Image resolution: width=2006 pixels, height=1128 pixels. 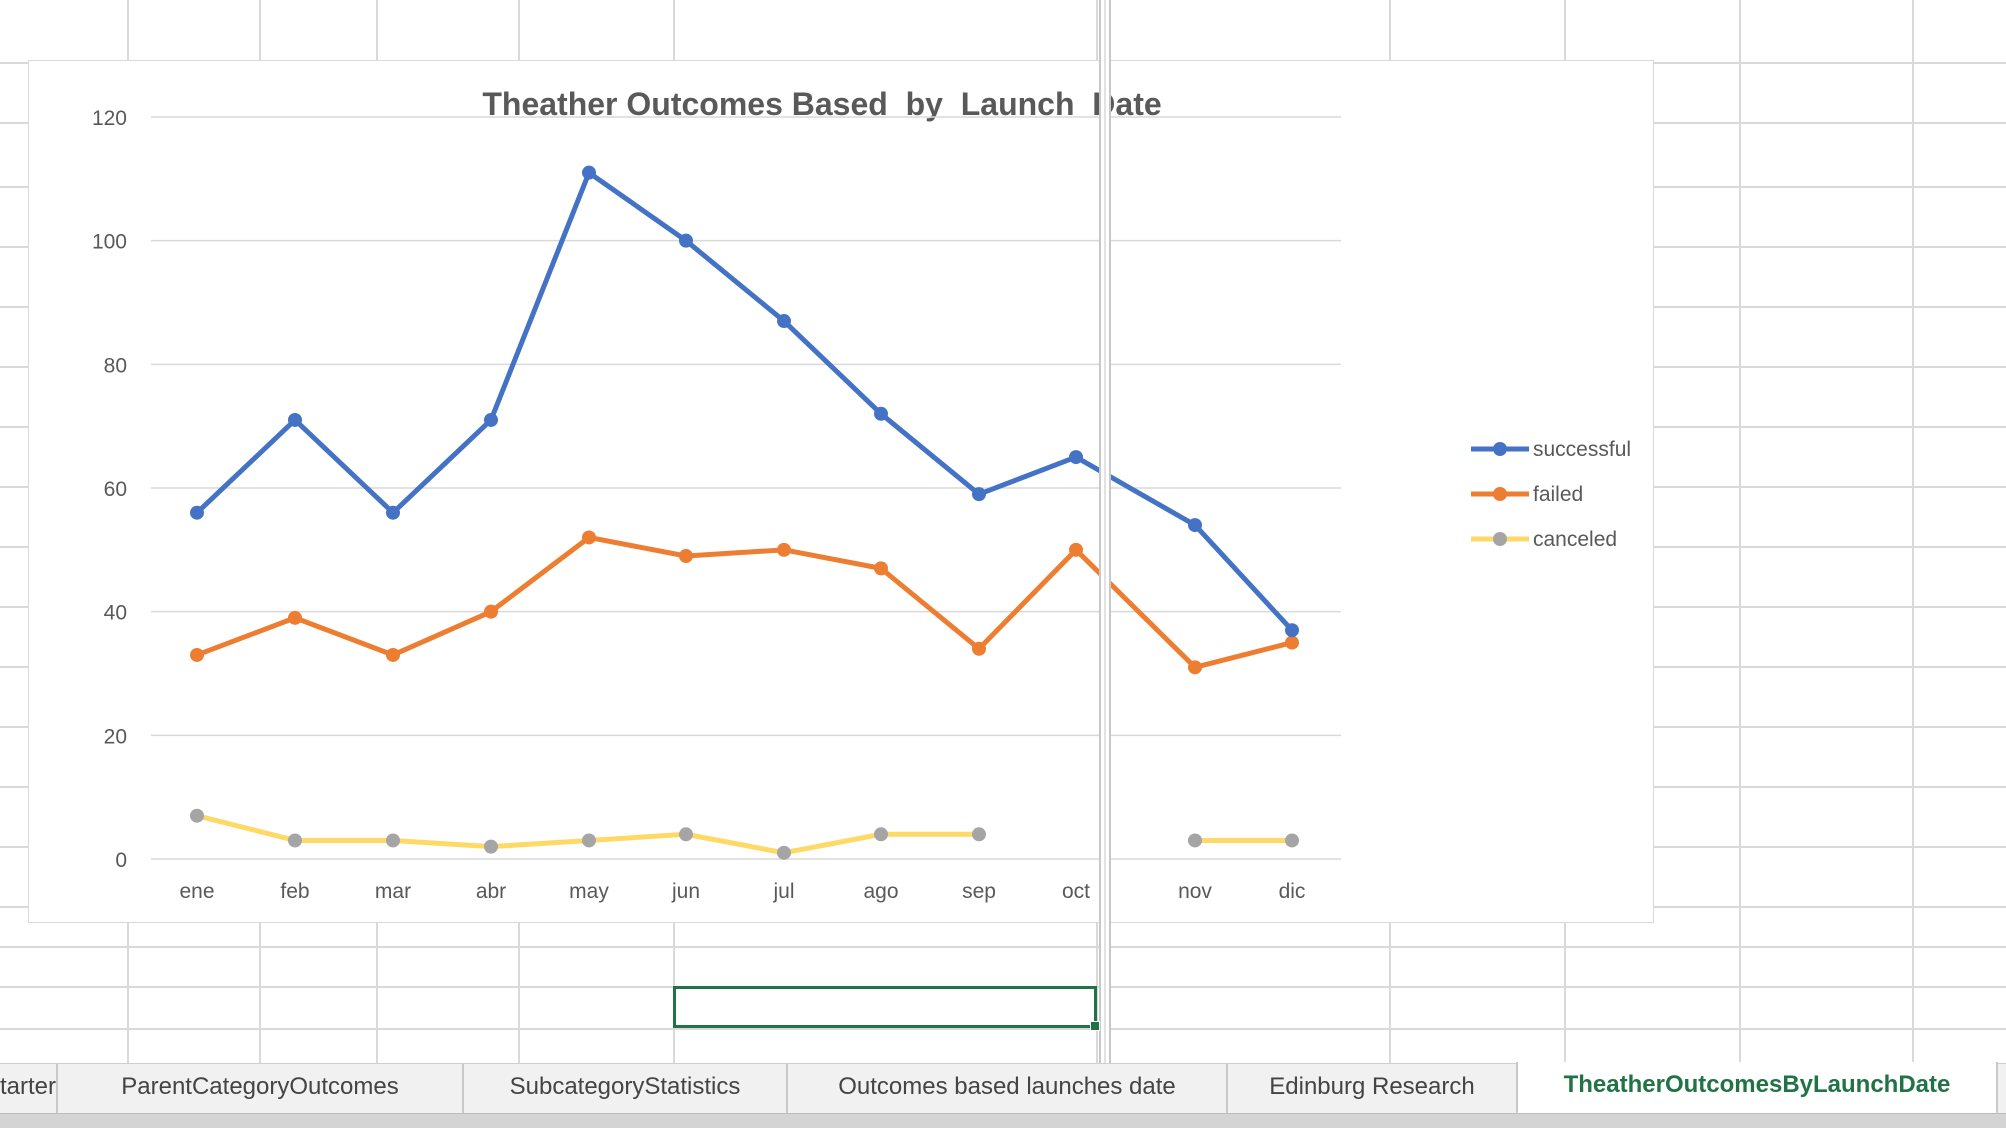 I want to click on x-tick-label: feb, so click(x=294, y=891).